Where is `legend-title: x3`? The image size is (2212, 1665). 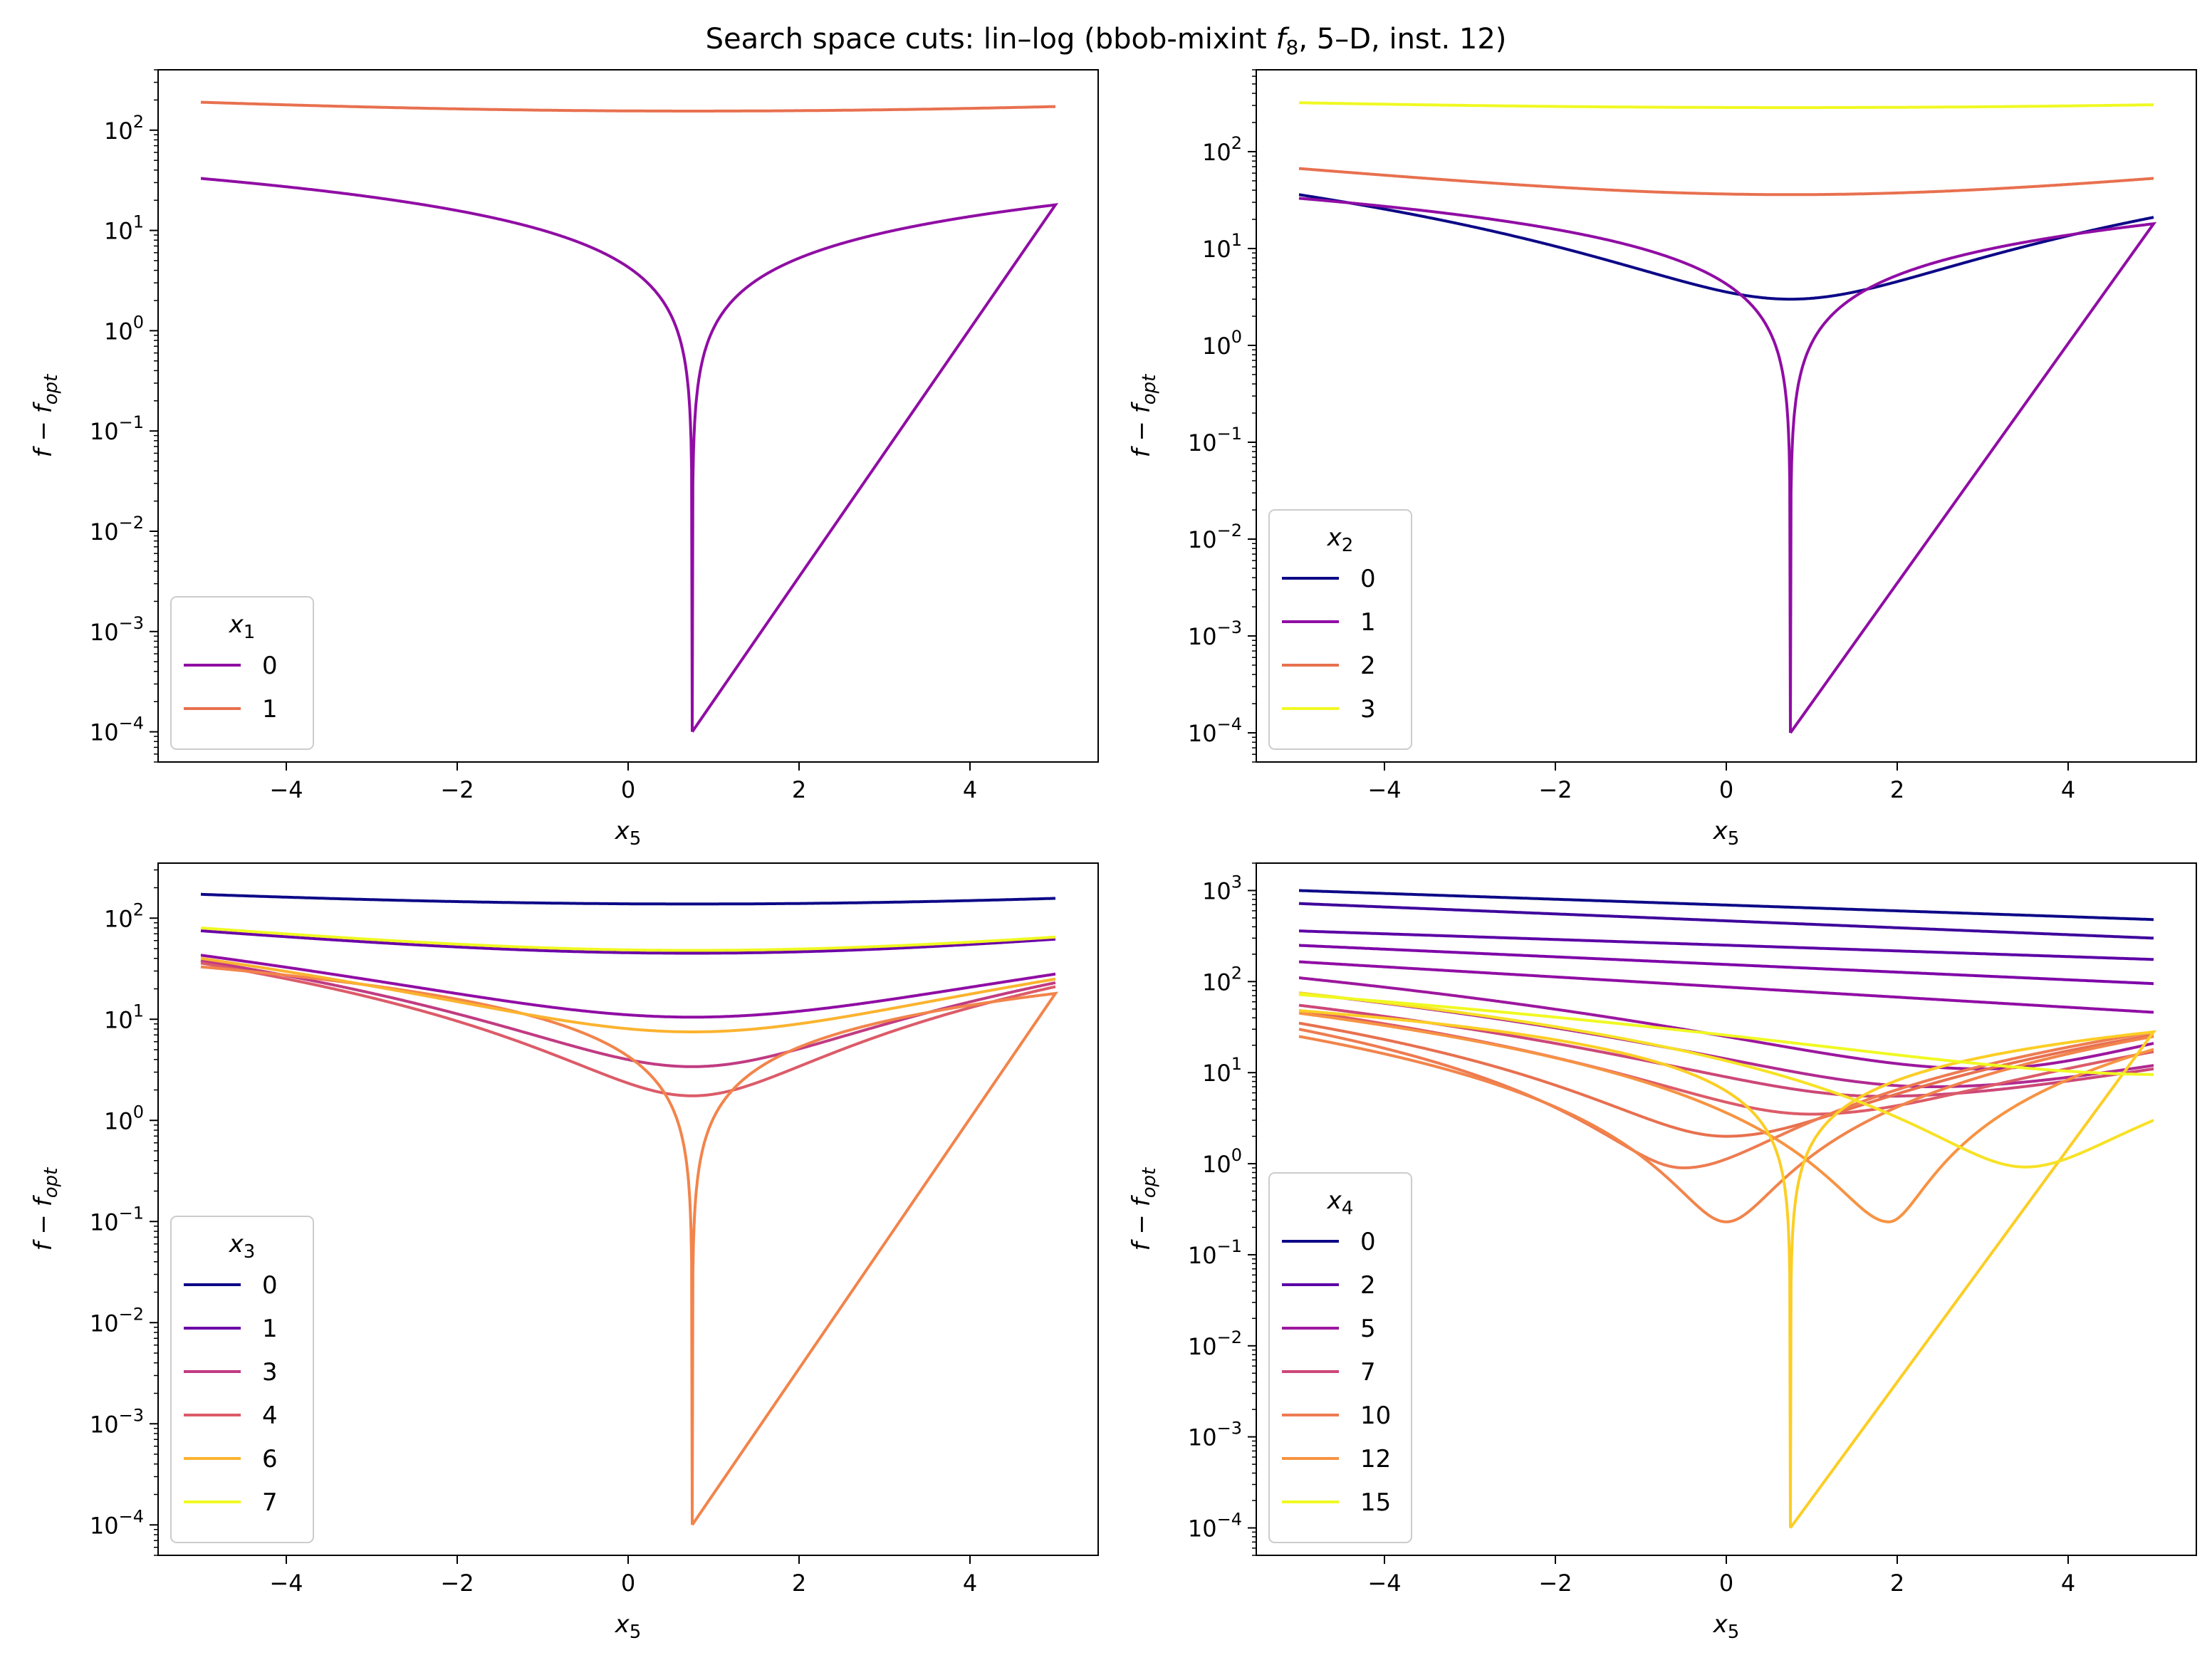 legend-title: x3 is located at coordinates (242, 1246).